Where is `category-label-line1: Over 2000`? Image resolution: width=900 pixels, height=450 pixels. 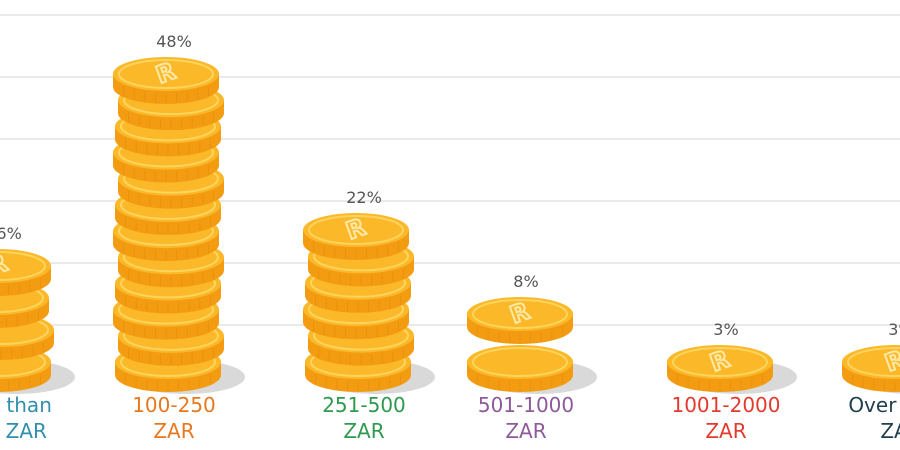 category-label-line1: Over 2000 is located at coordinates (874, 405).